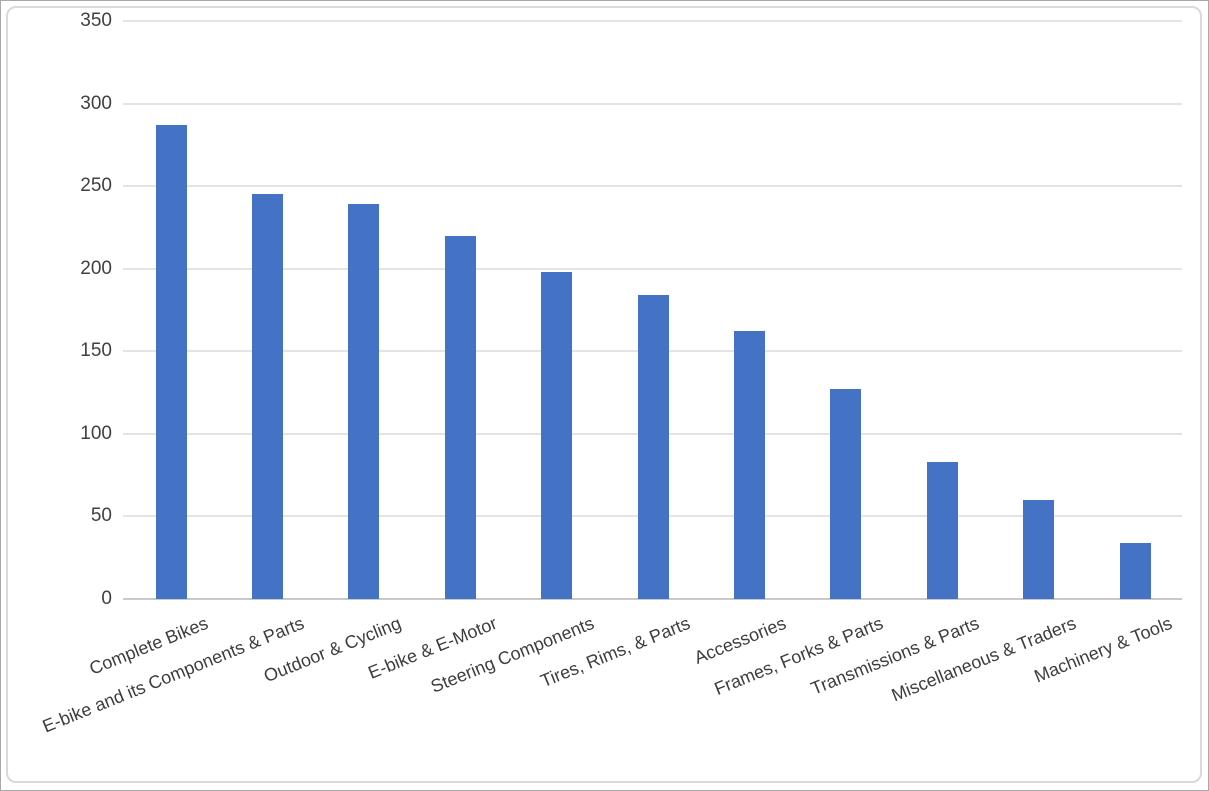  Describe the element at coordinates (101, 516) in the screenshot. I see `y-axis-tick-label: 50` at that location.